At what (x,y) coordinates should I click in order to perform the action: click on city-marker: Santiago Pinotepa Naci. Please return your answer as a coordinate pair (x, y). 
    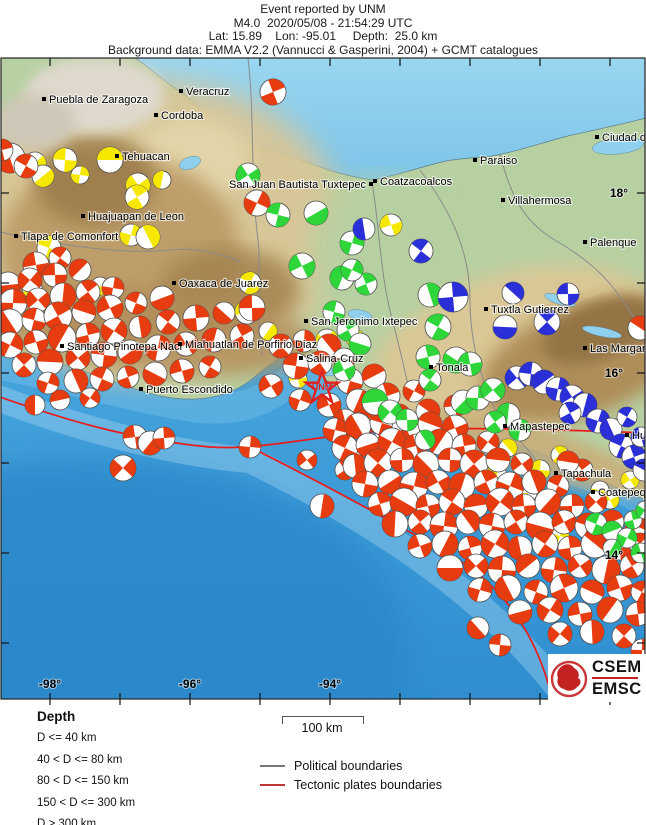
    Looking at the image, I should click on (121, 347).